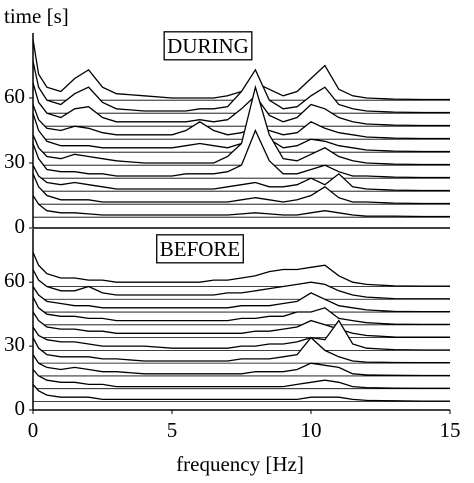 The height and width of the screenshot is (483, 474). I want to click on panel-title: DURING, so click(208, 46).